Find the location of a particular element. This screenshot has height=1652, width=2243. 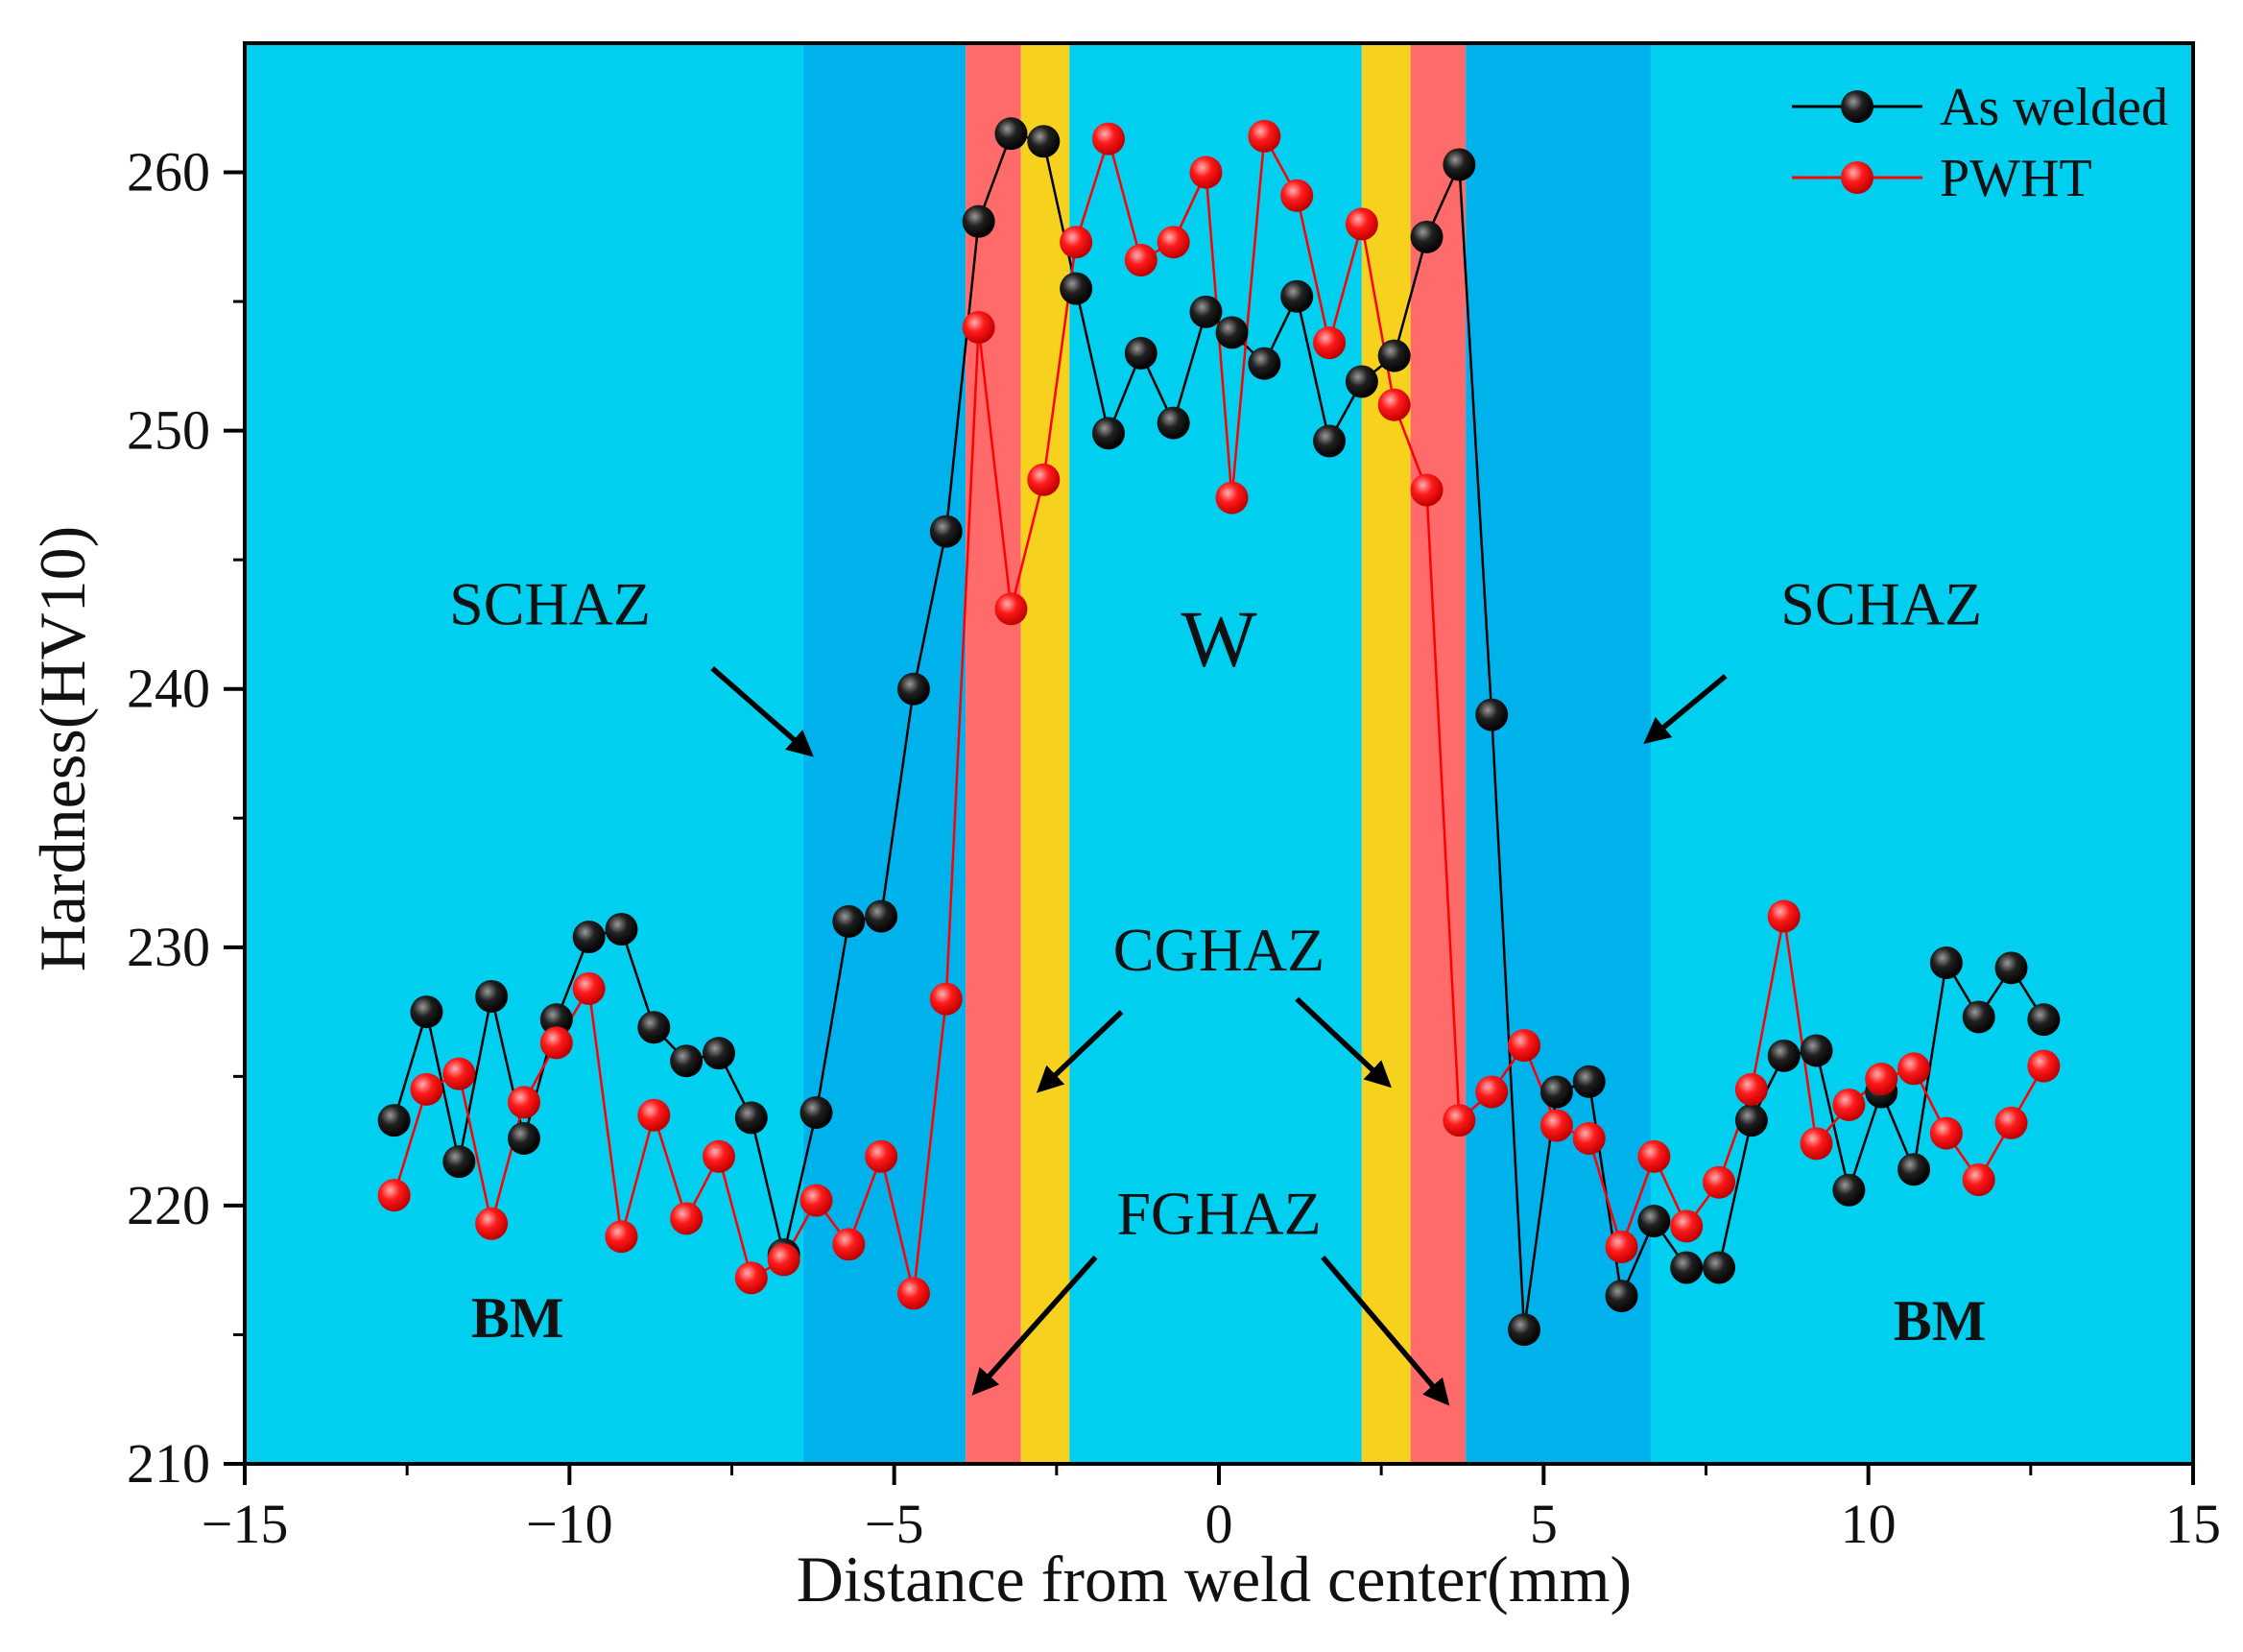

label-schaz-left: SCHAZ is located at coordinates (550, 603).